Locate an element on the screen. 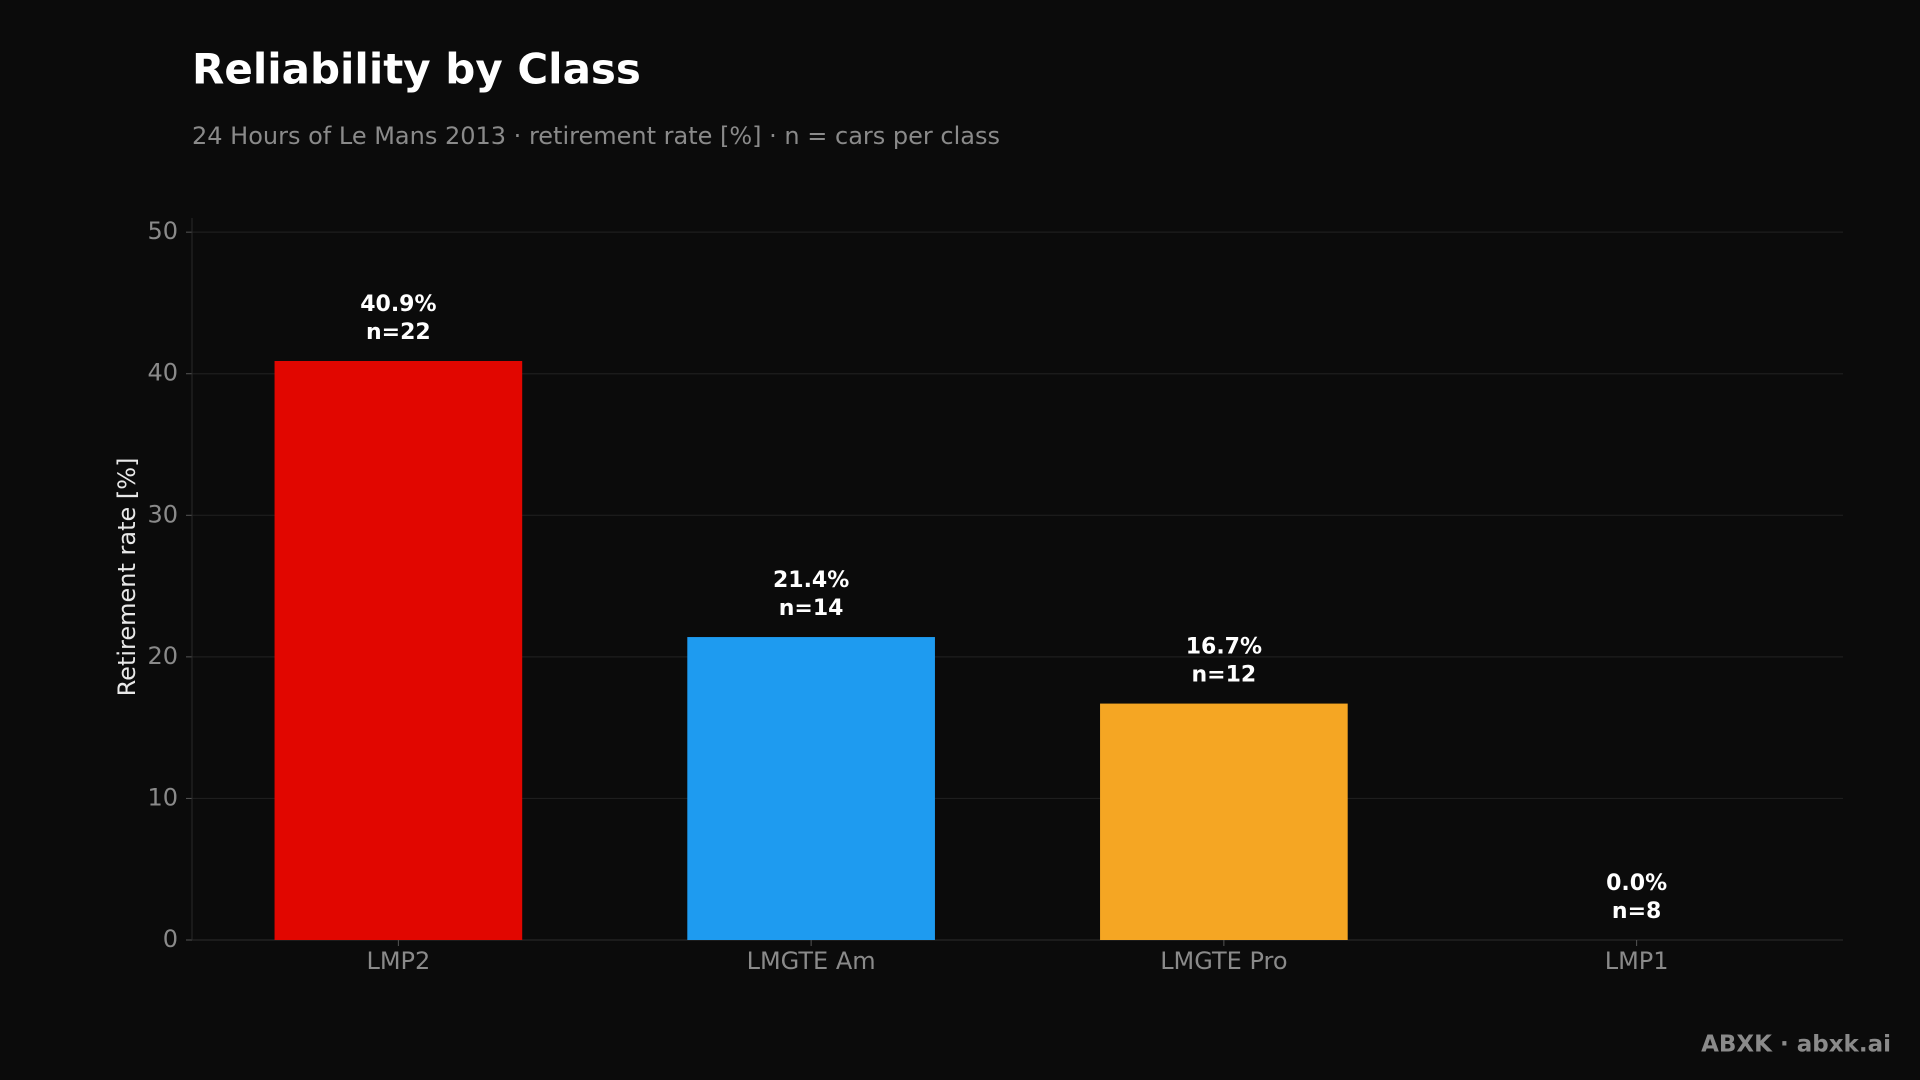  y-tick-label: 0 is located at coordinates (170, 939).